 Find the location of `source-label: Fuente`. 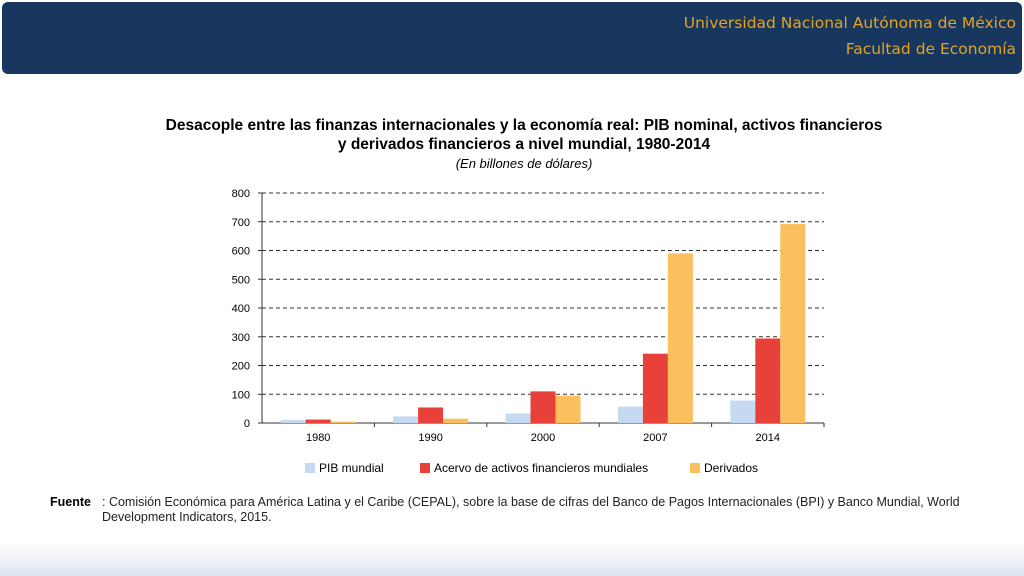

source-label: Fuente is located at coordinates (70, 502).